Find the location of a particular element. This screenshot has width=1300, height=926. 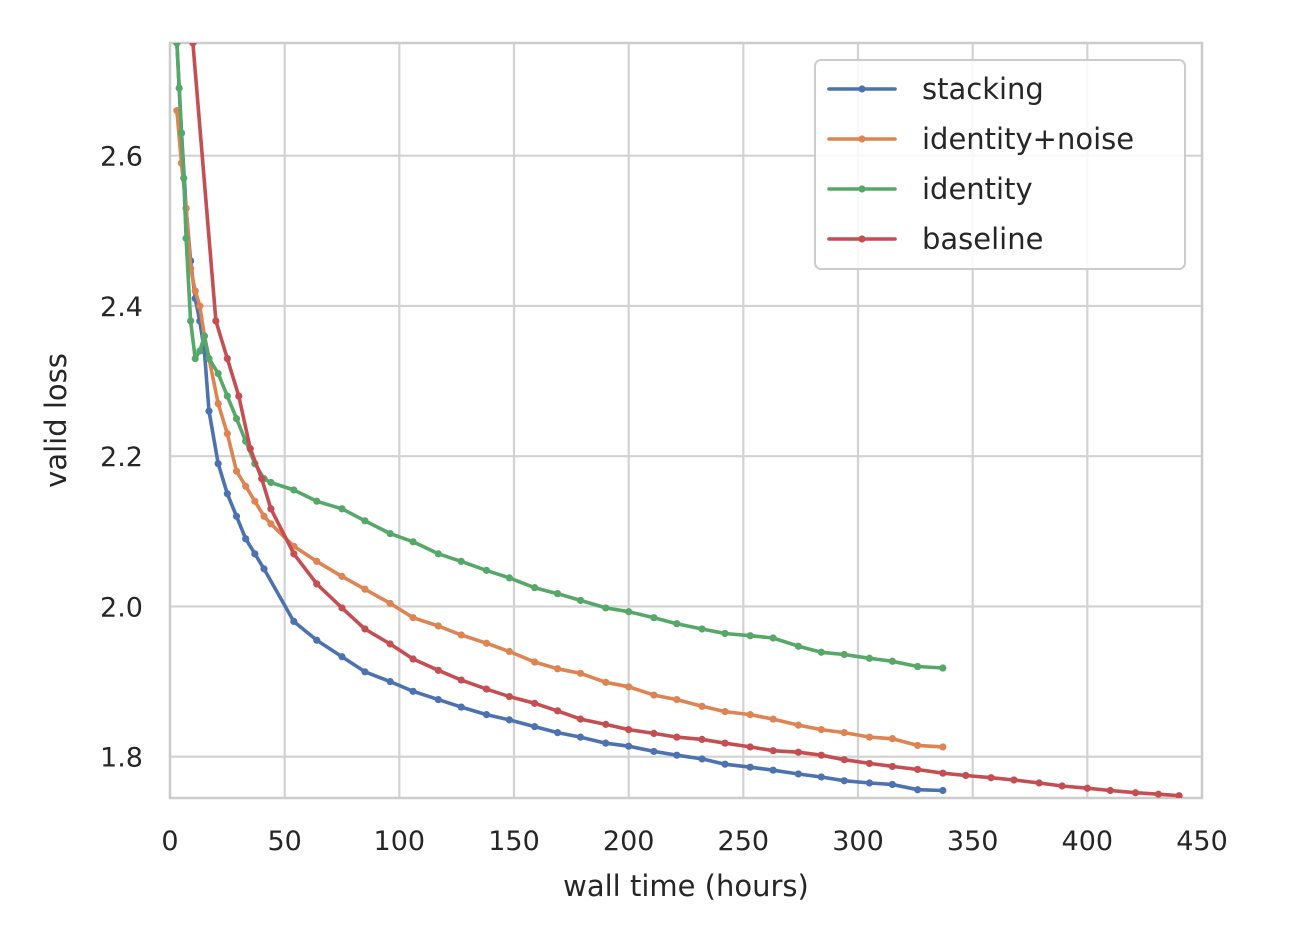

x-tick-label: 350 is located at coordinates (973, 841).